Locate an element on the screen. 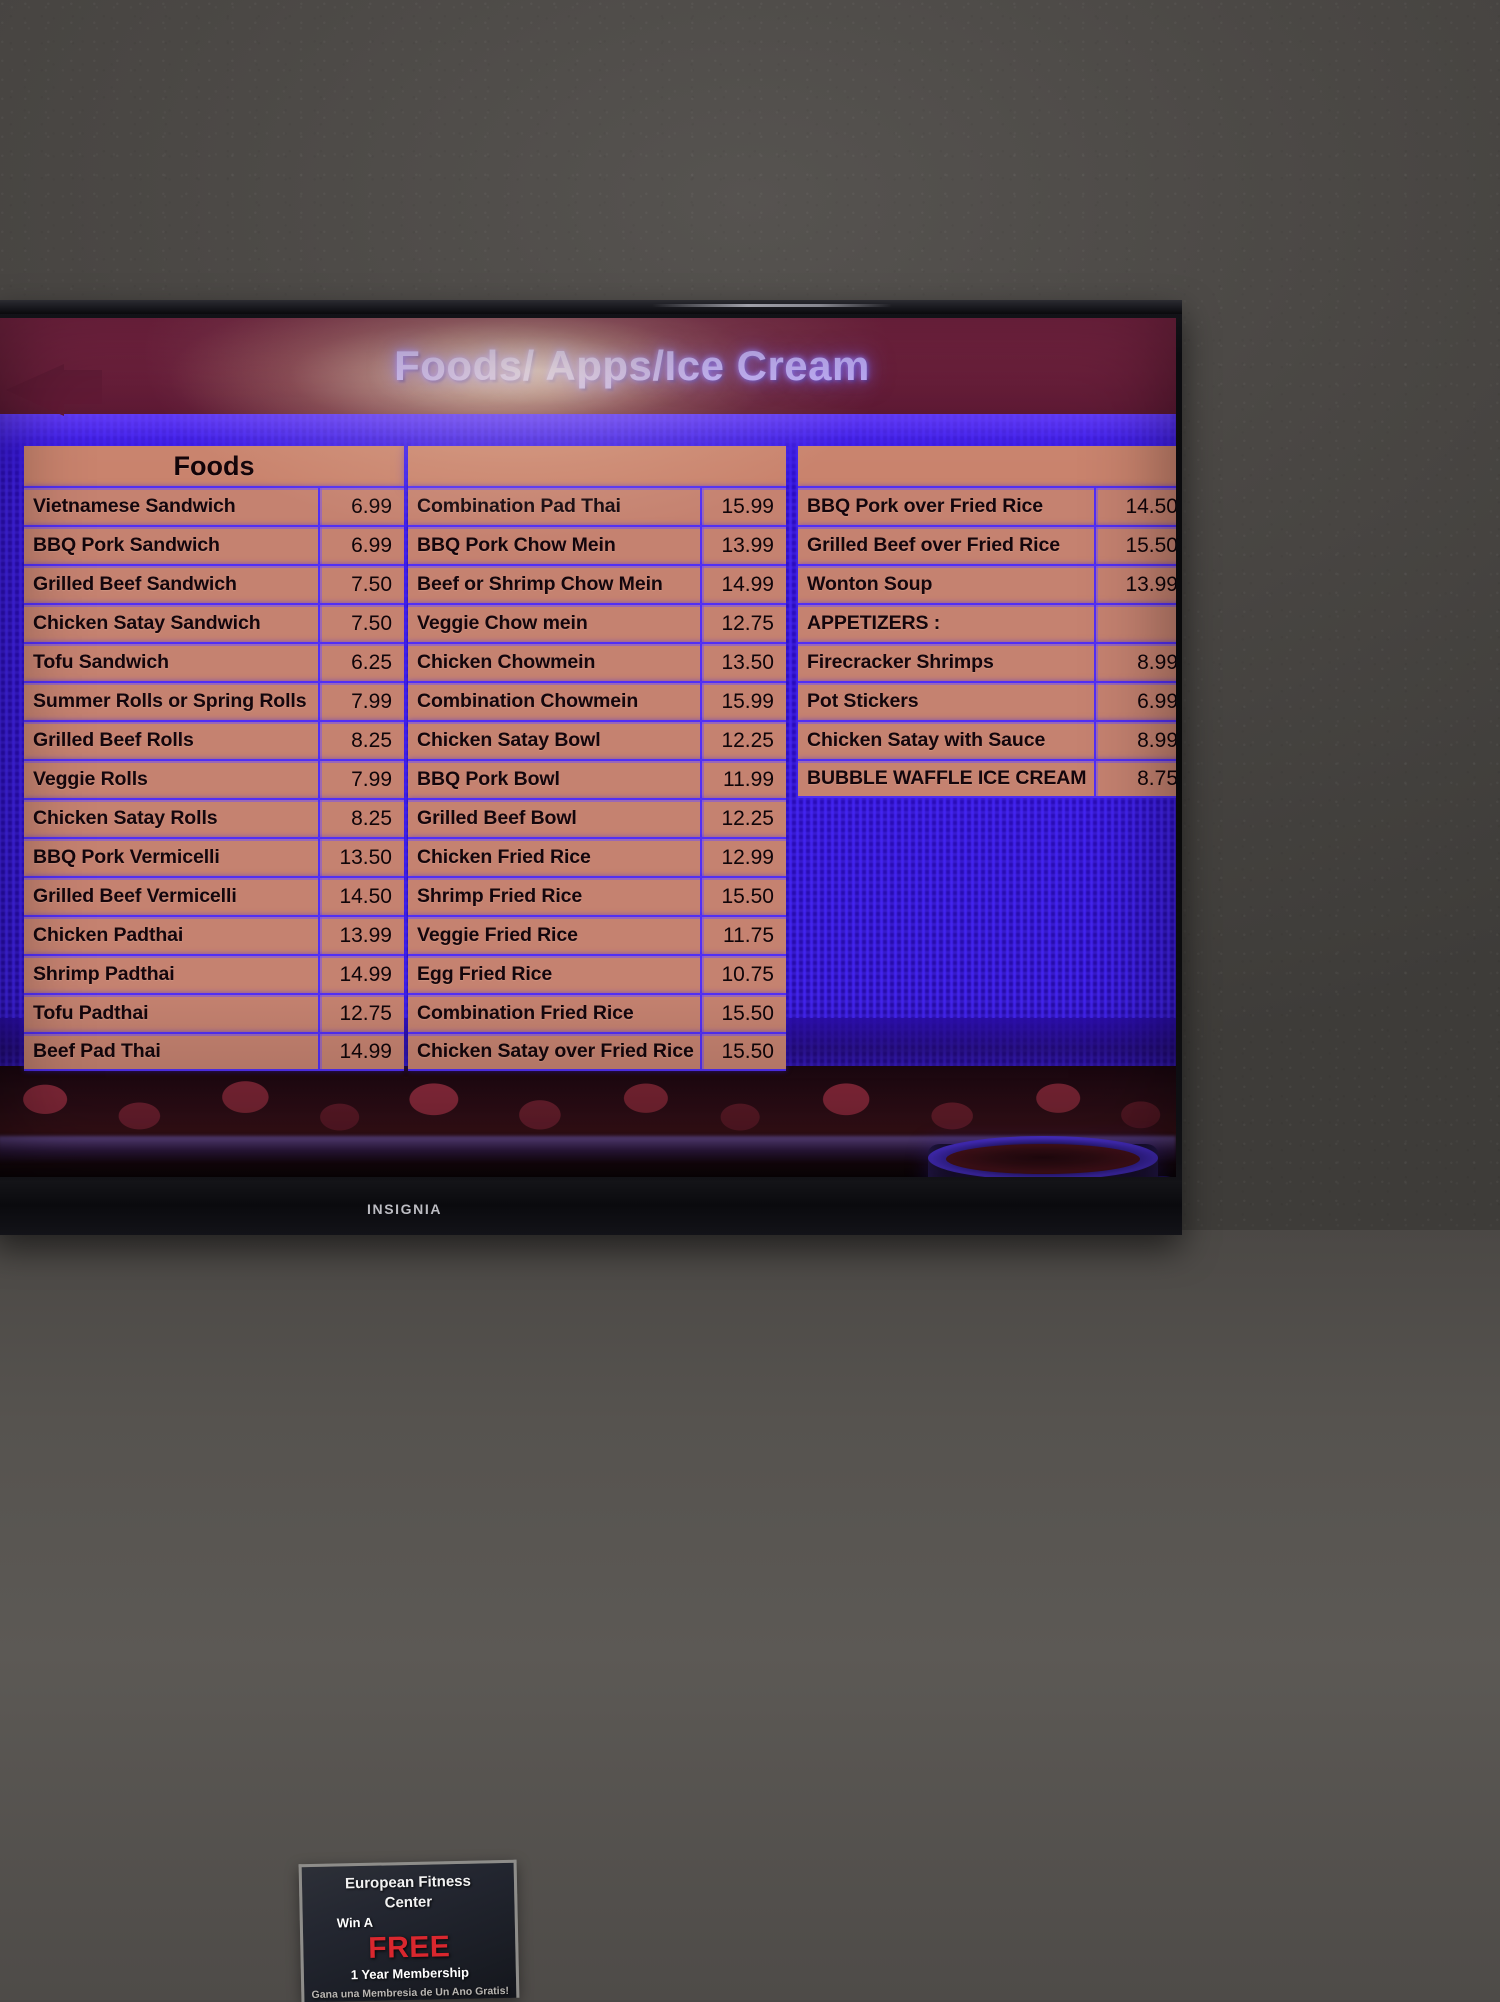  menu-item-price is located at coordinates (1135, 623).